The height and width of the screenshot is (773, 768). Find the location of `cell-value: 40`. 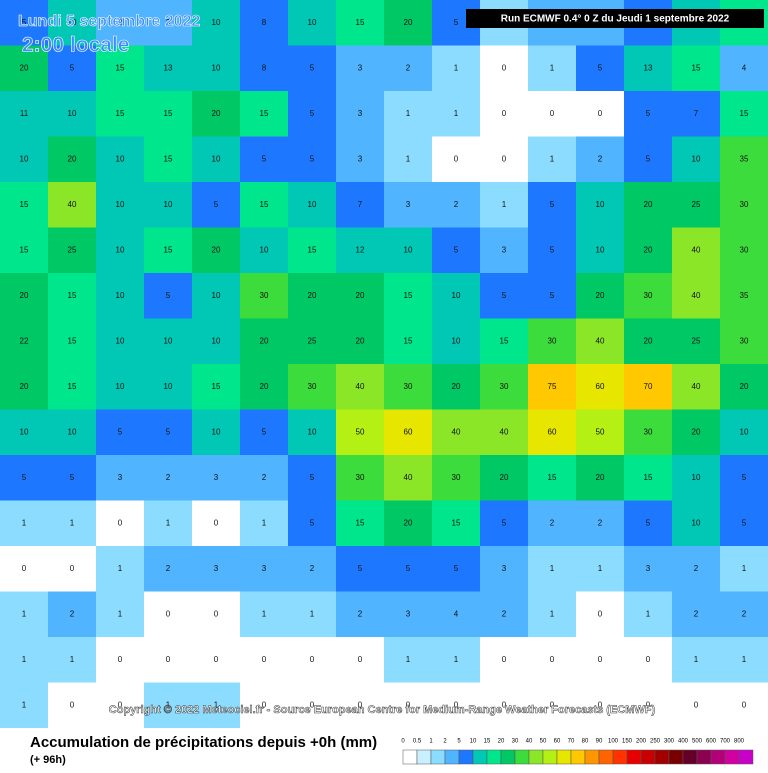

cell-value: 40 is located at coordinates (72, 204).